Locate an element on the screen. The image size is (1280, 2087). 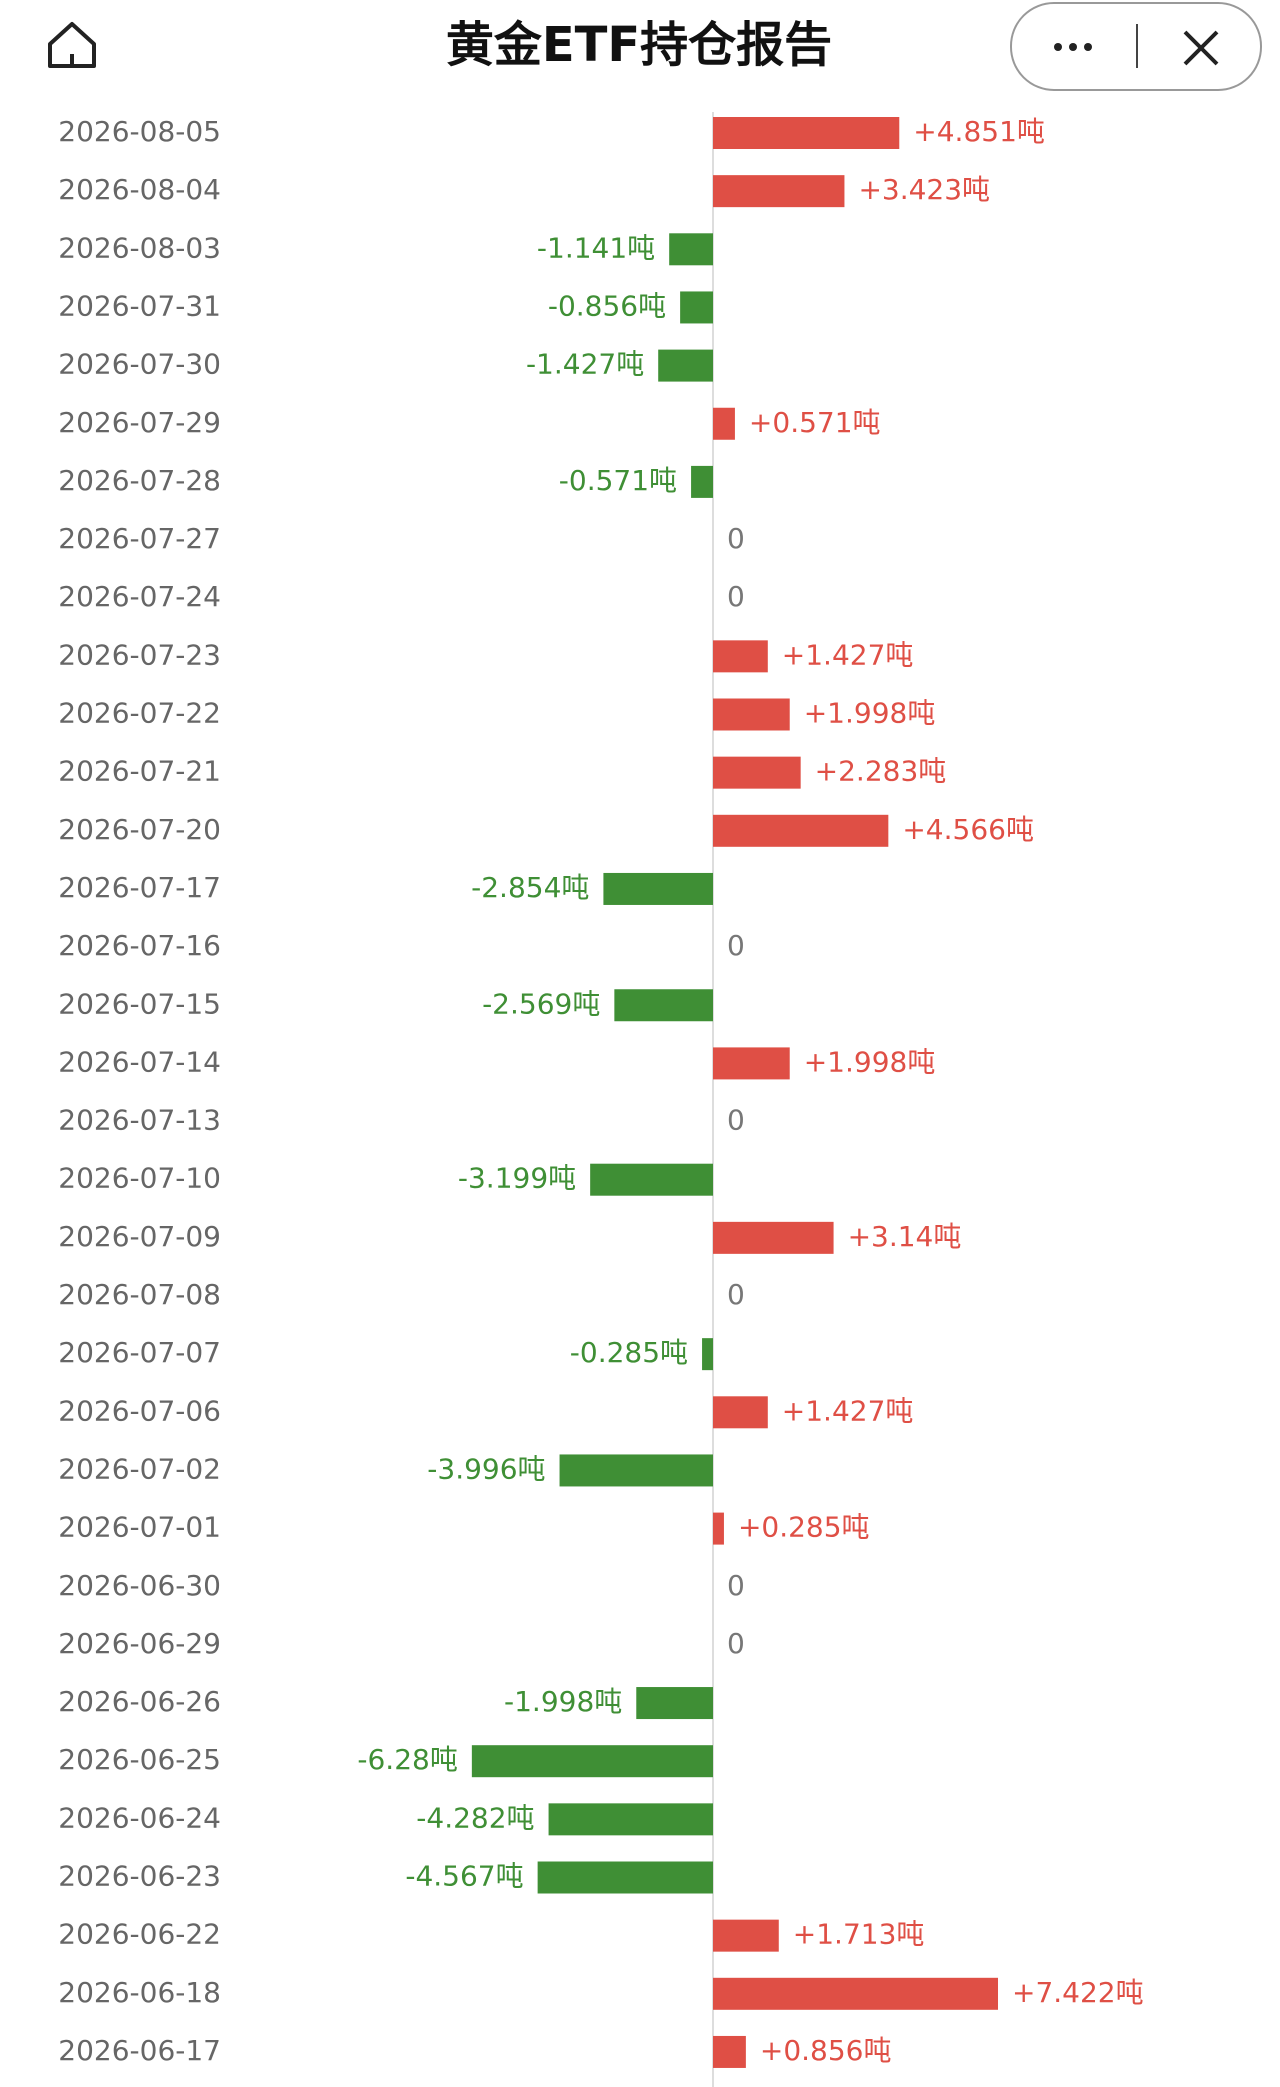
value-label: -1.998吨 is located at coordinates (563, 1701).